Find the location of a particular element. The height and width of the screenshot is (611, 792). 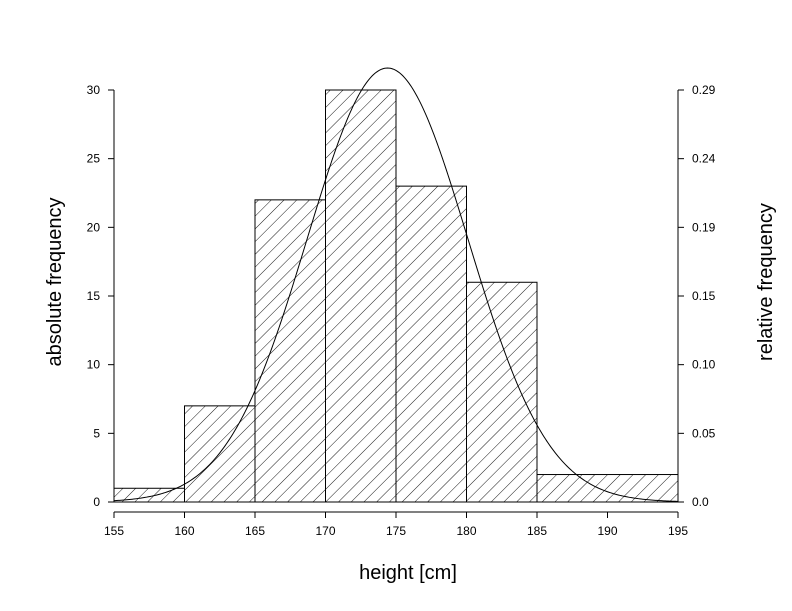

x-axis-ticks: 155 160 165 170 175 180 185 190 195 is located at coordinates (396, 525).